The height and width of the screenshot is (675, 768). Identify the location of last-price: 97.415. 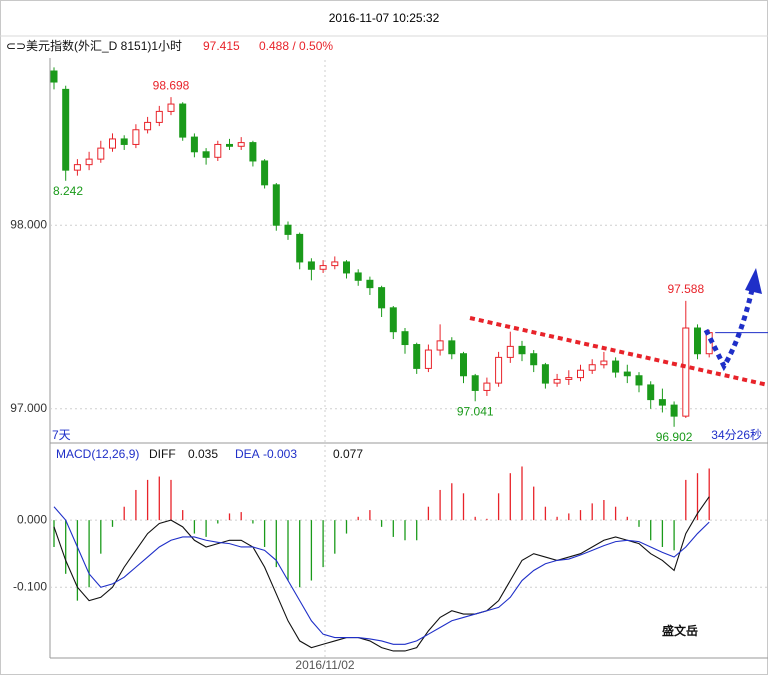
(221, 46).